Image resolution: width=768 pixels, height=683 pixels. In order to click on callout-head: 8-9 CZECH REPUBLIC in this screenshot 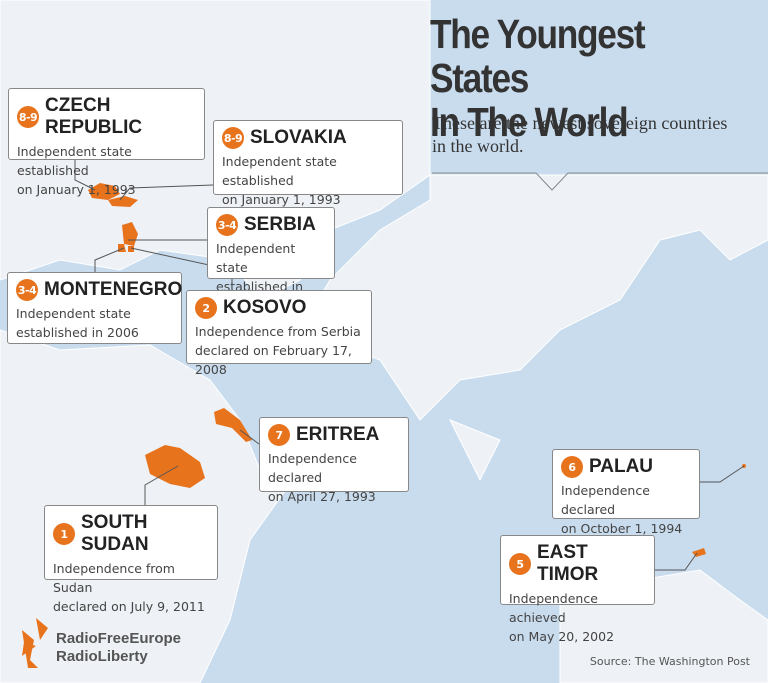, I will do `click(106, 117)`.